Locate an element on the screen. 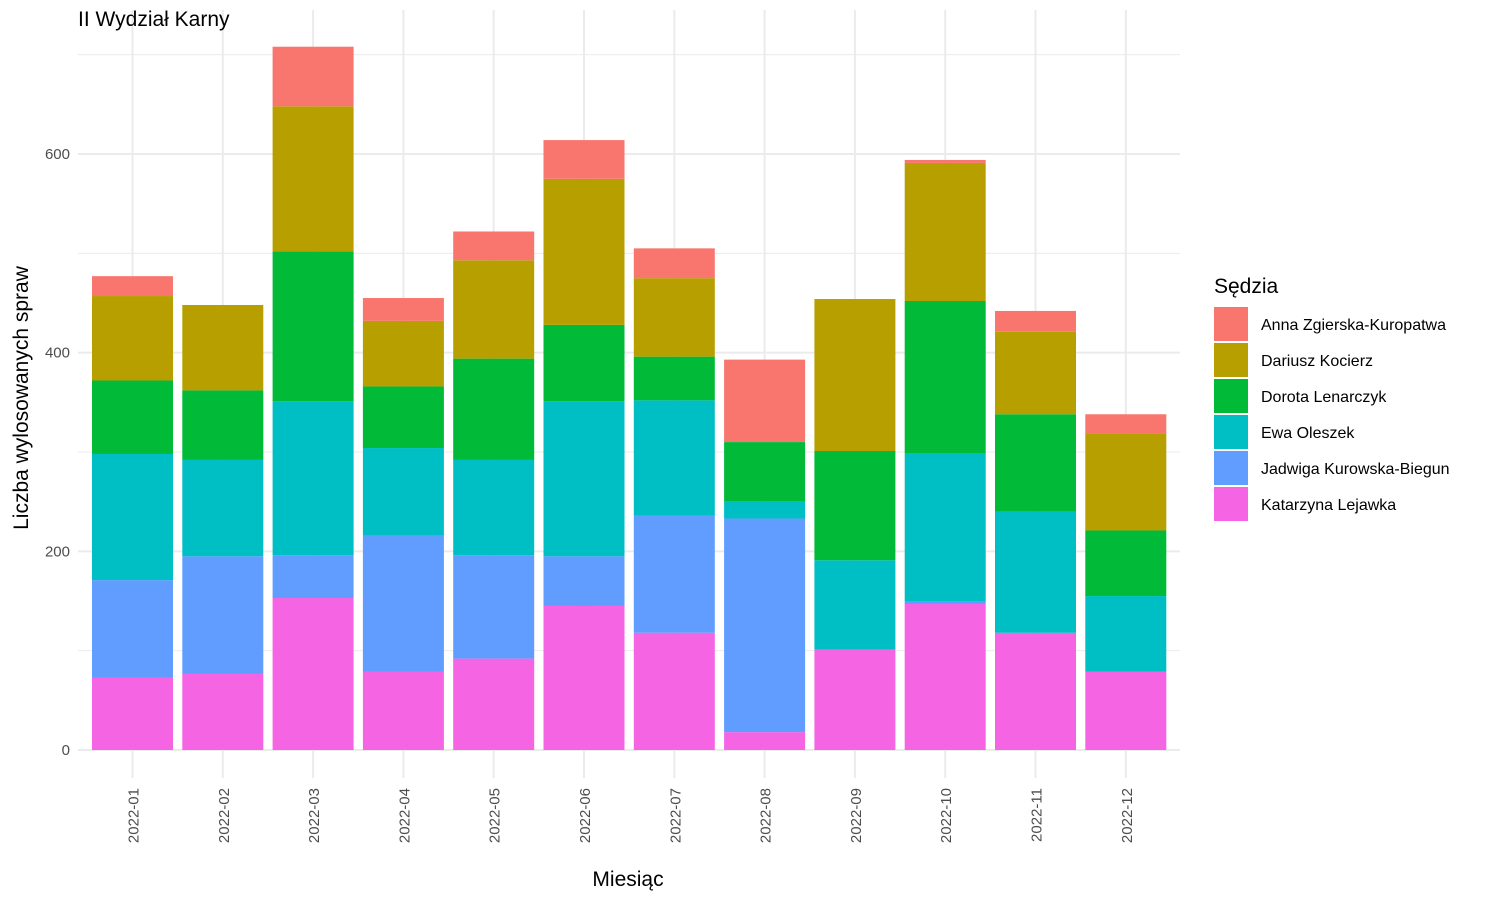 The image size is (1500, 900). chart-title: II Wydział Karny is located at coordinates (154, 19).